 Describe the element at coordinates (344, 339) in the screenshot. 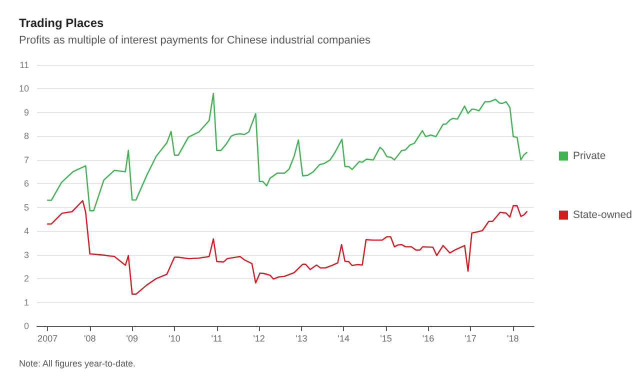

I see `x-tick-label: '14` at that location.